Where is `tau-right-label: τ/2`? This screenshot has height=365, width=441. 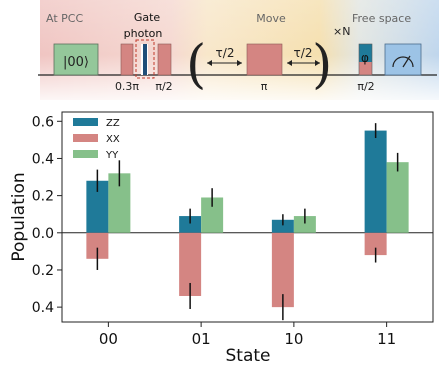
tau-right-label: τ/2 is located at coordinates (303, 53).